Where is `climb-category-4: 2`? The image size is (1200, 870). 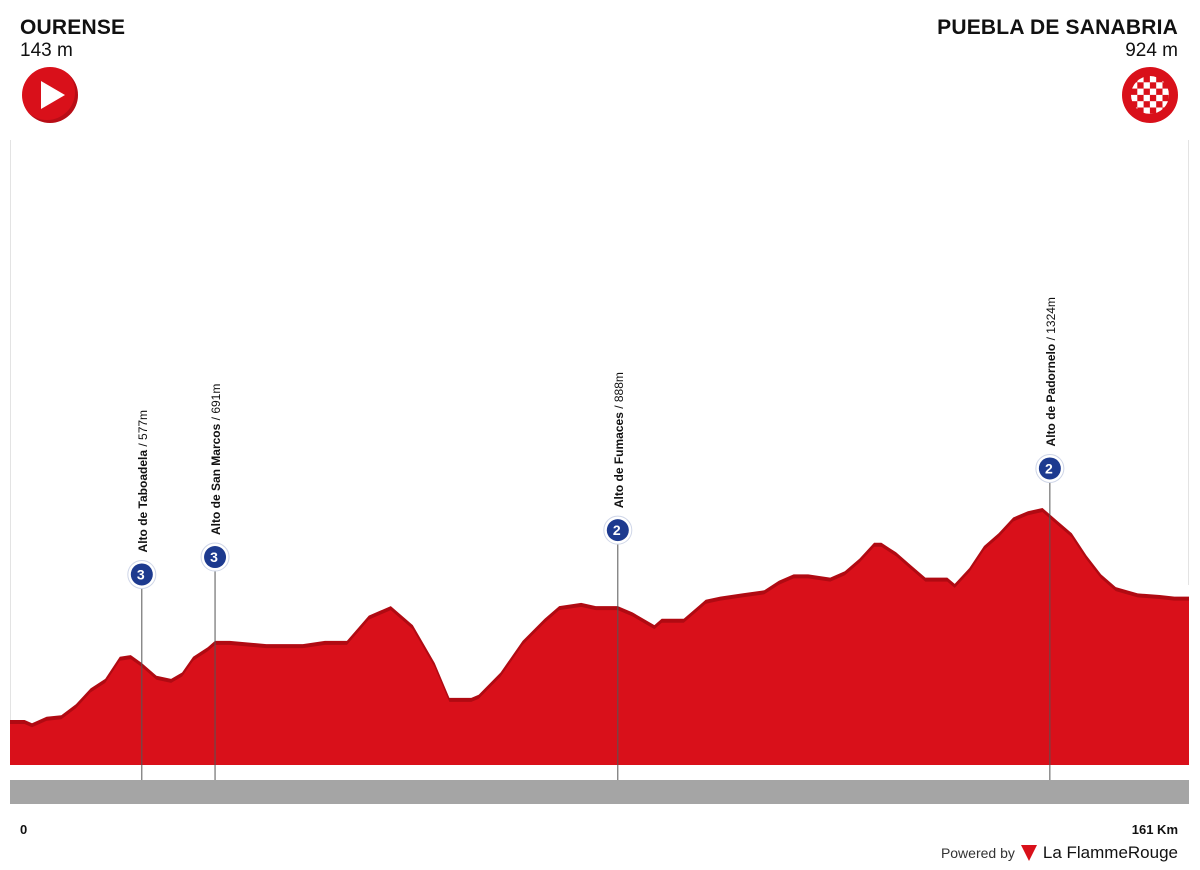
climb-category-4: 2 is located at coordinates (1049, 468).